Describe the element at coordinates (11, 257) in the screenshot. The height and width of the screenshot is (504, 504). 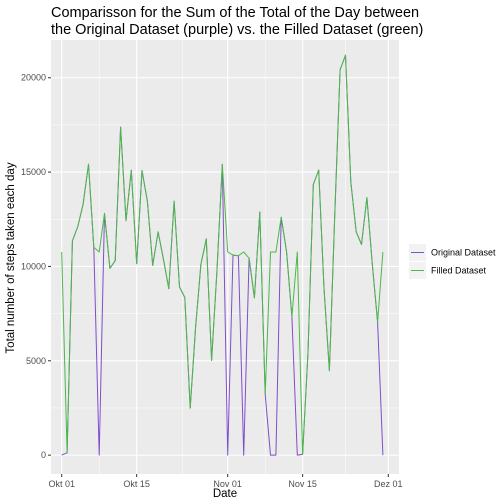
I see `y-axis-title: Total number of steps taken each day` at that location.